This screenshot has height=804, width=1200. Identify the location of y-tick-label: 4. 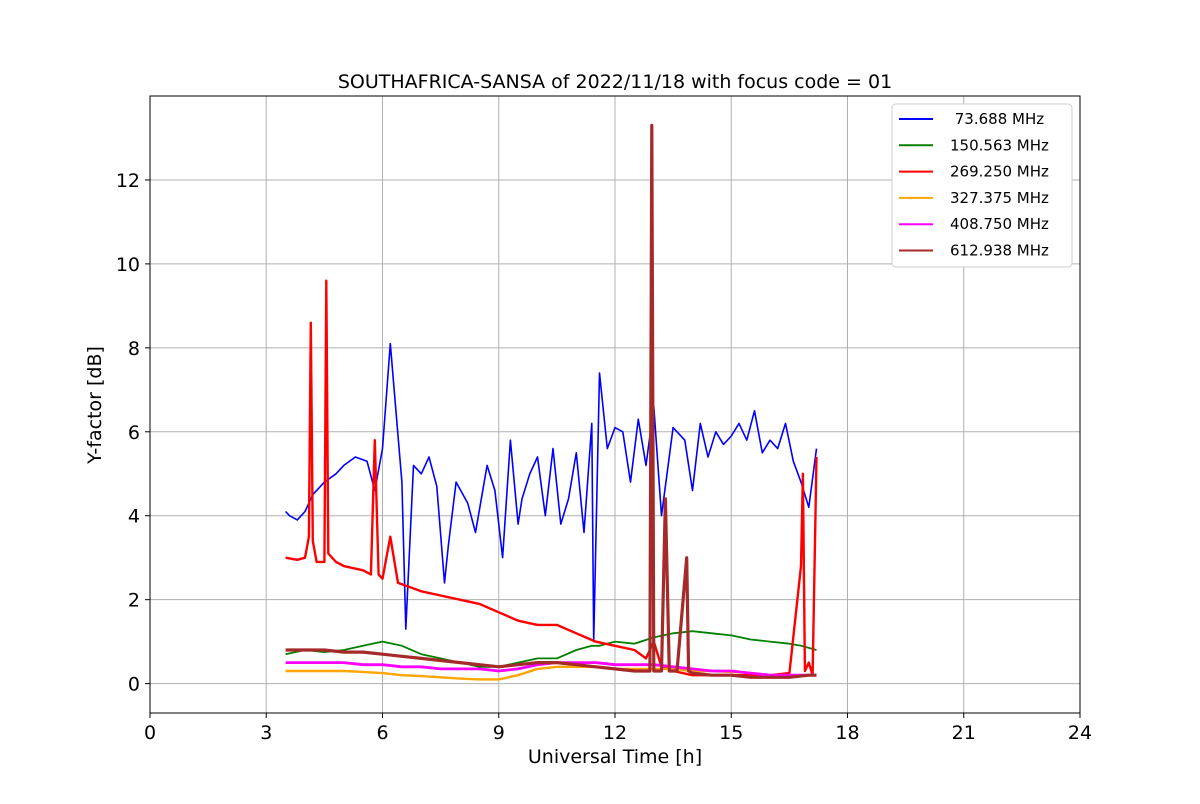
(134, 517).